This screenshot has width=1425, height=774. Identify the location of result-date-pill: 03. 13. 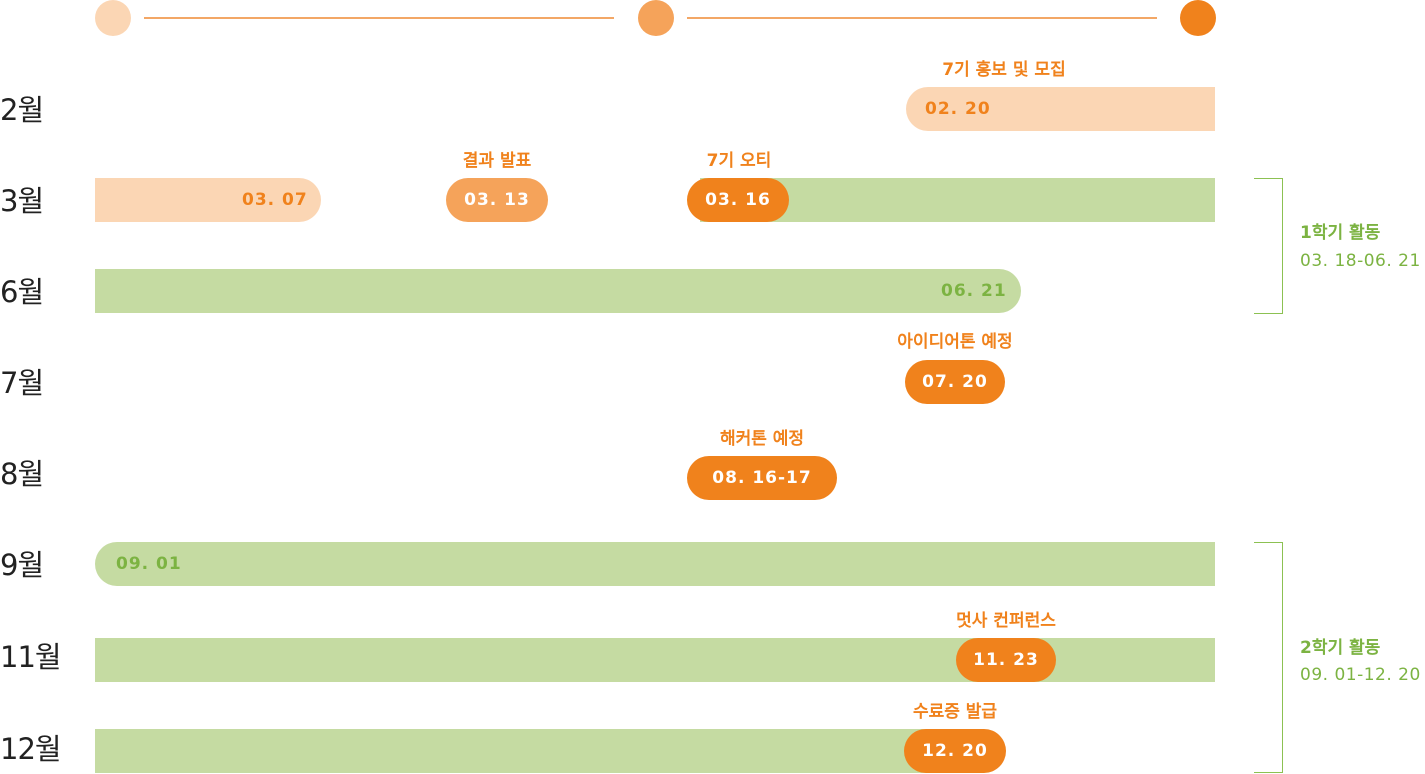
(497, 200).